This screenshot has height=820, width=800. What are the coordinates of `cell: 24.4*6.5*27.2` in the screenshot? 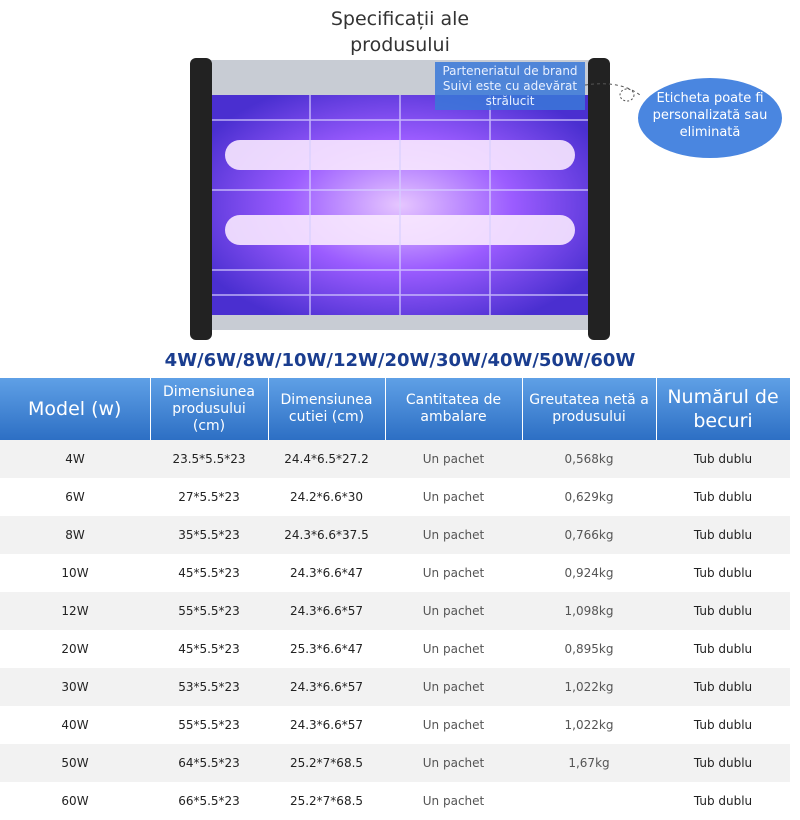 It's located at (326, 459).